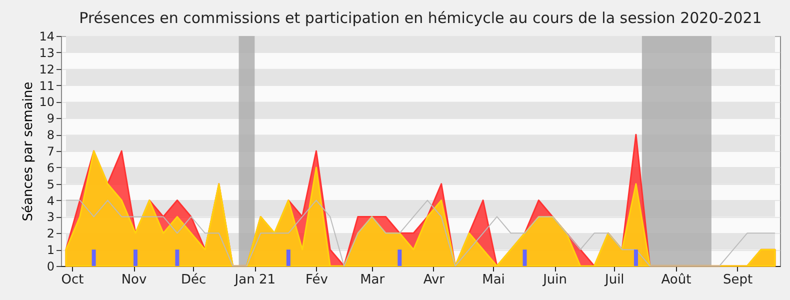 The width and height of the screenshot is (790, 300). I want to click on x-tick-label: Oct, so click(72, 280).